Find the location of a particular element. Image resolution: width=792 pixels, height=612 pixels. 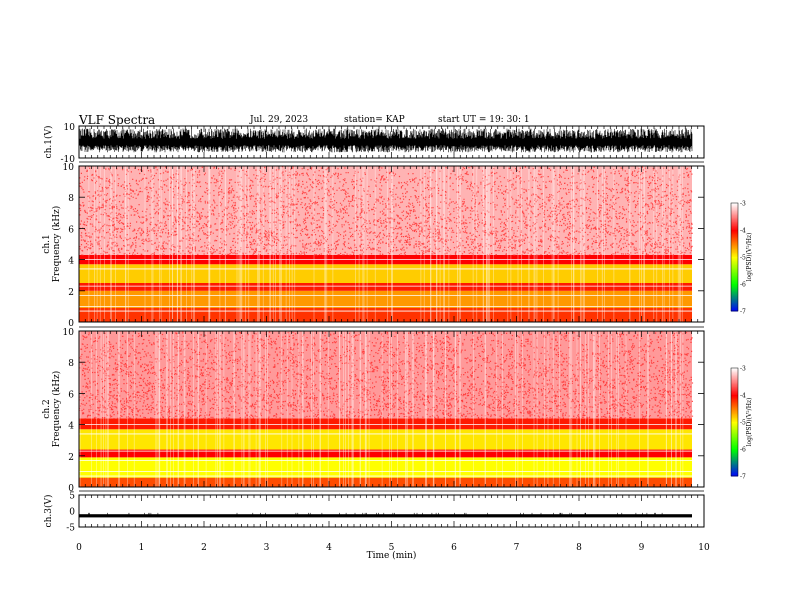

colorbar-tick-label: -4 is located at coordinates (743, 396).